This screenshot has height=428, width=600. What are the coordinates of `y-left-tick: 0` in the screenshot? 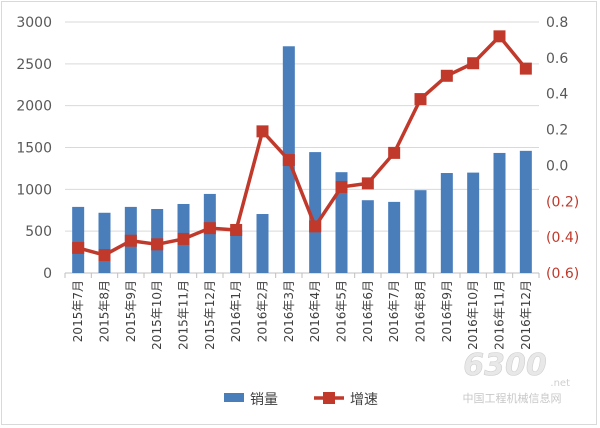 It's located at (47, 274).